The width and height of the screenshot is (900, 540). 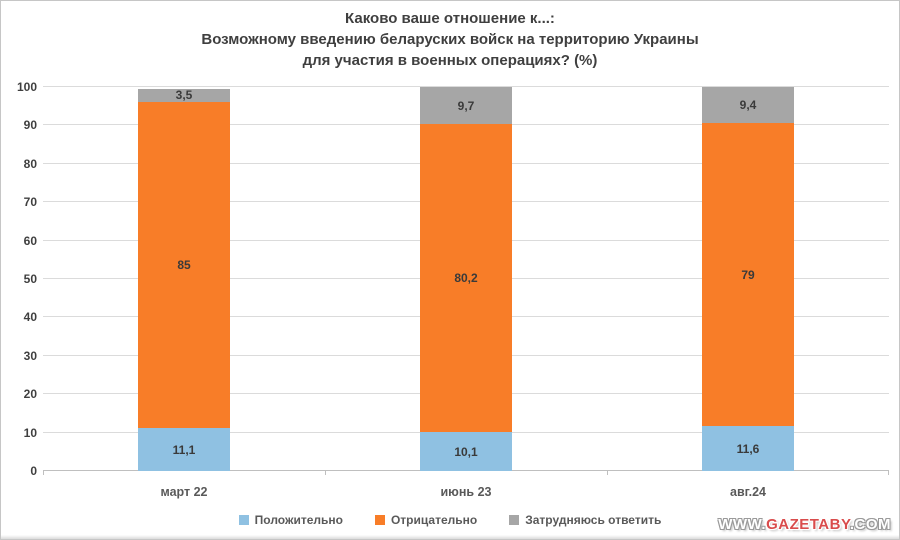 I want to click on y-tick-label-60: 60, so click(x=30, y=240).